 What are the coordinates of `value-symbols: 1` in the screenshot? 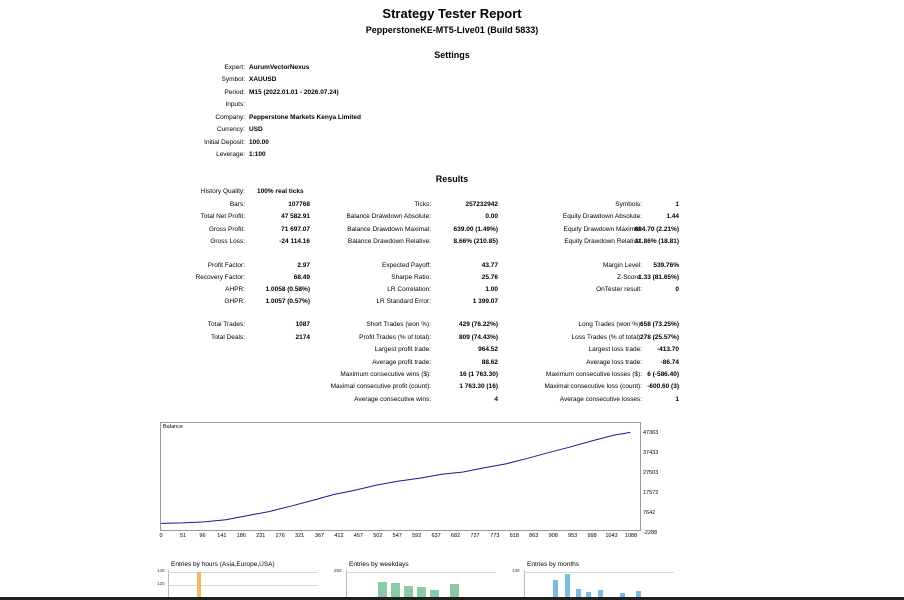 It's located at (677, 204).